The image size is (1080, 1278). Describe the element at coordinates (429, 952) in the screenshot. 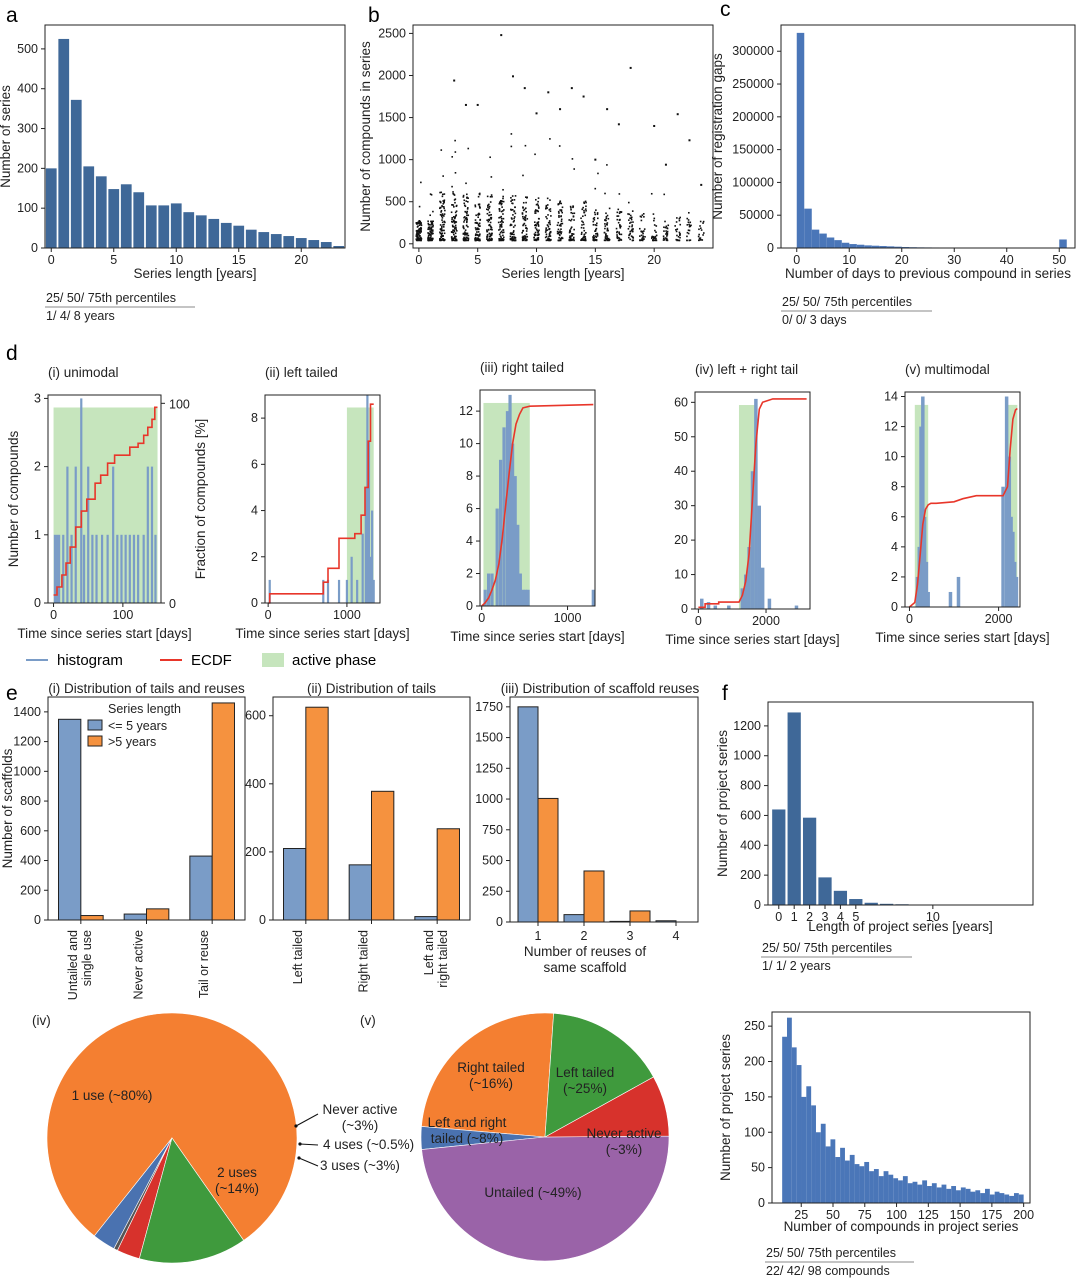

I see `e_ii-x-tick-label: Left and` at that location.